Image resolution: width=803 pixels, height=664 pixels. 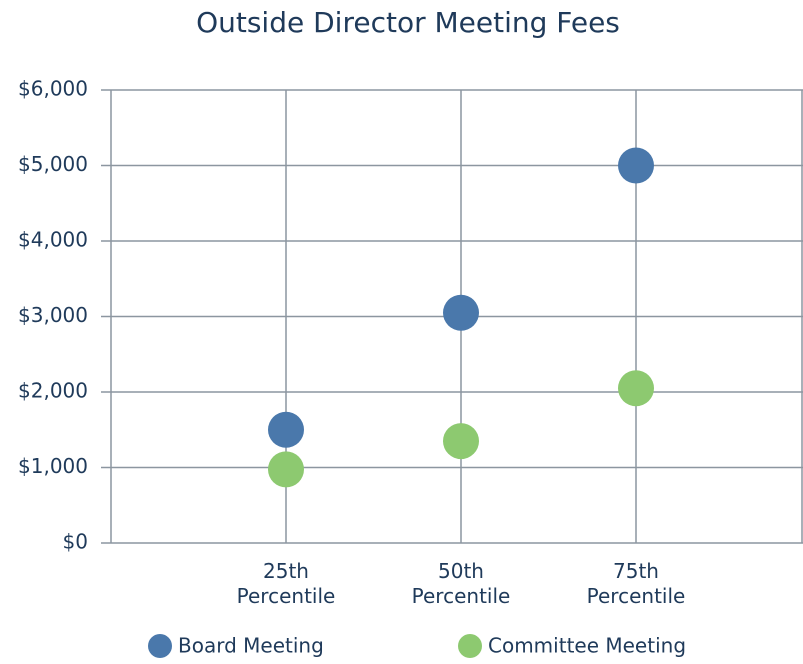 I want to click on y-tick-label: $0, so click(x=75, y=542).